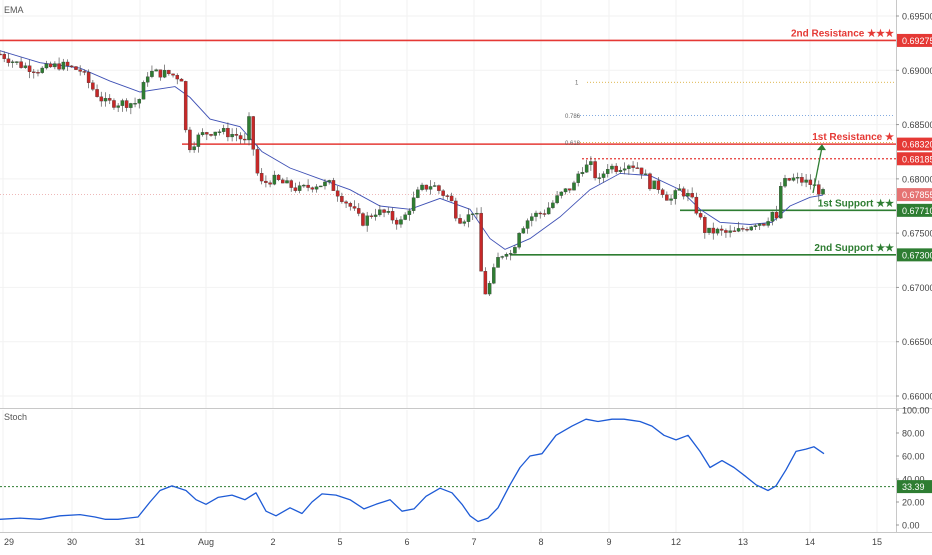  Describe the element at coordinates (917, 288) in the screenshot. I see `price-tick-label: 0.67000` at that location.